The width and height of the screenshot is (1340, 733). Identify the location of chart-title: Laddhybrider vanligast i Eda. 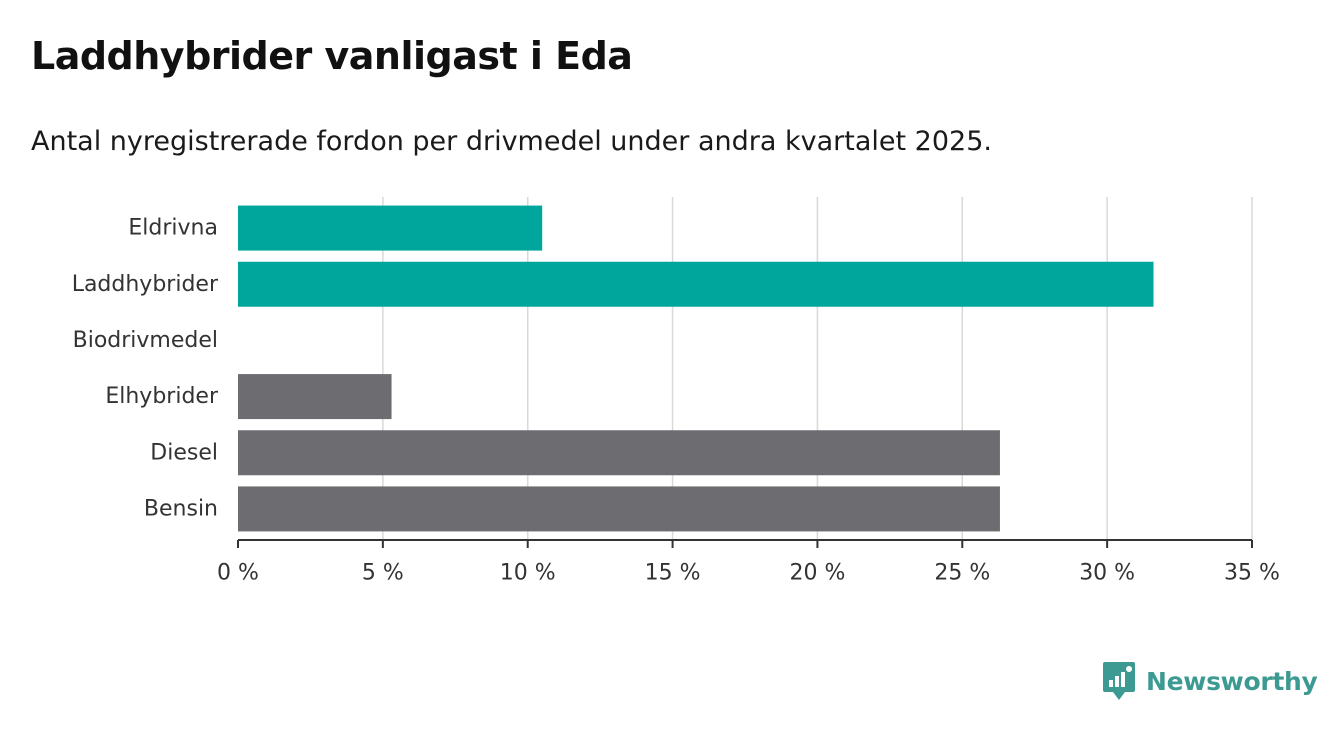
(332, 56).